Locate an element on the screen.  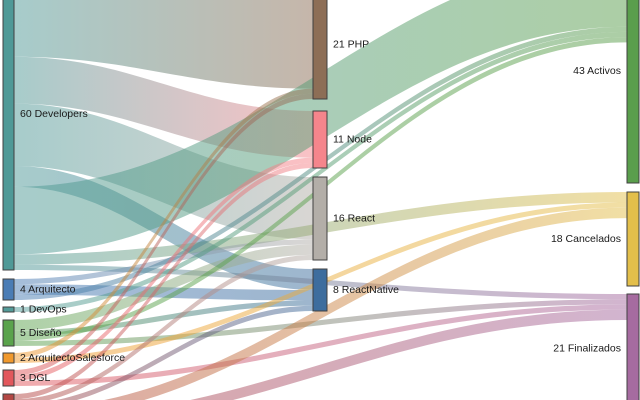
node-activos is located at coordinates (633, 92).